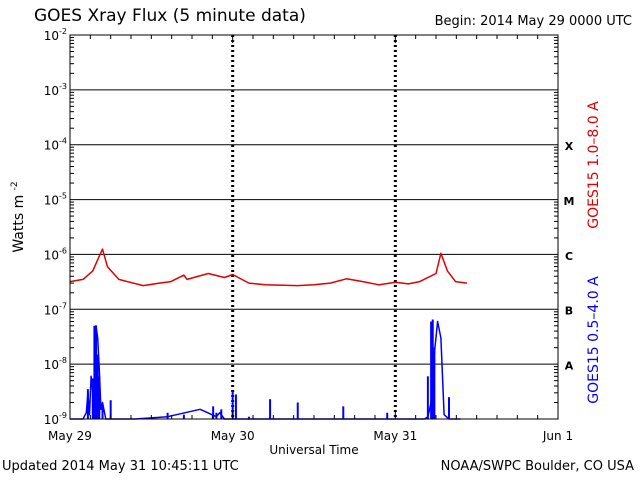 The image size is (640, 480). What do you see at coordinates (268, 267) in the screenshot?
I see `series-line-long` at bounding box center [268, 267].